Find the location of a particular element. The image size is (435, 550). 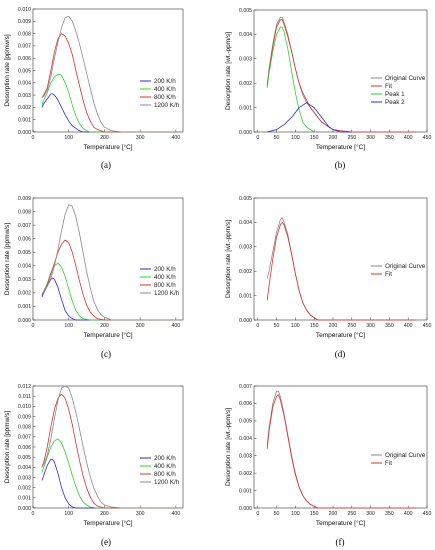

y-tick-label: 0.012 is located at coordinates (24, 387).